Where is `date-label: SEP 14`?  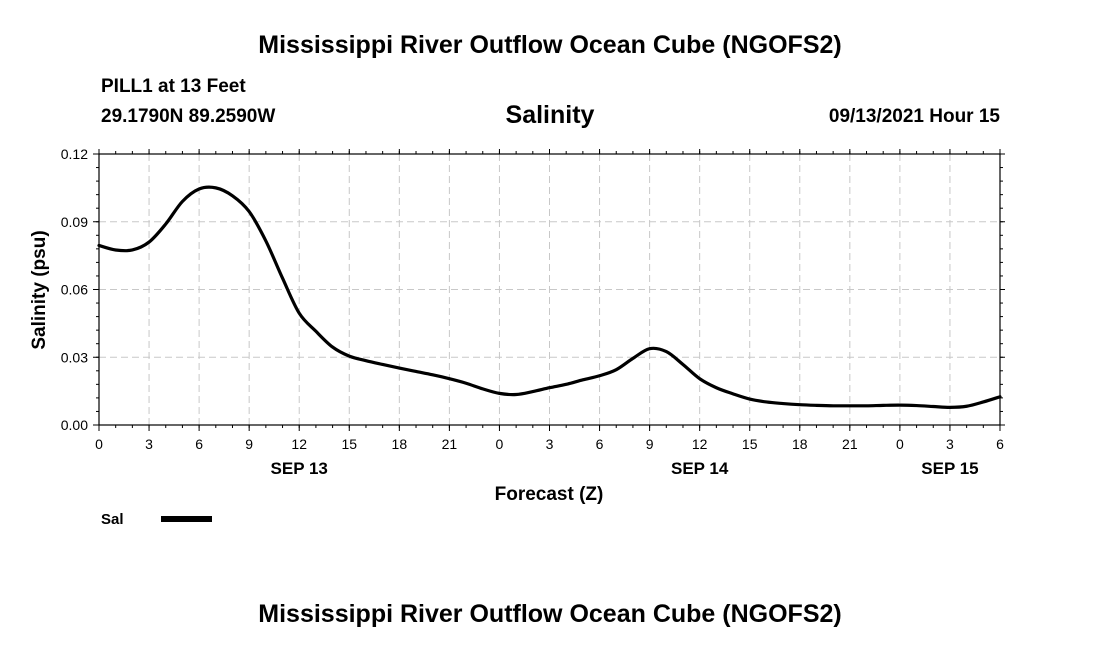 date-label: SEP 14 is located at coordinates (700, 468).